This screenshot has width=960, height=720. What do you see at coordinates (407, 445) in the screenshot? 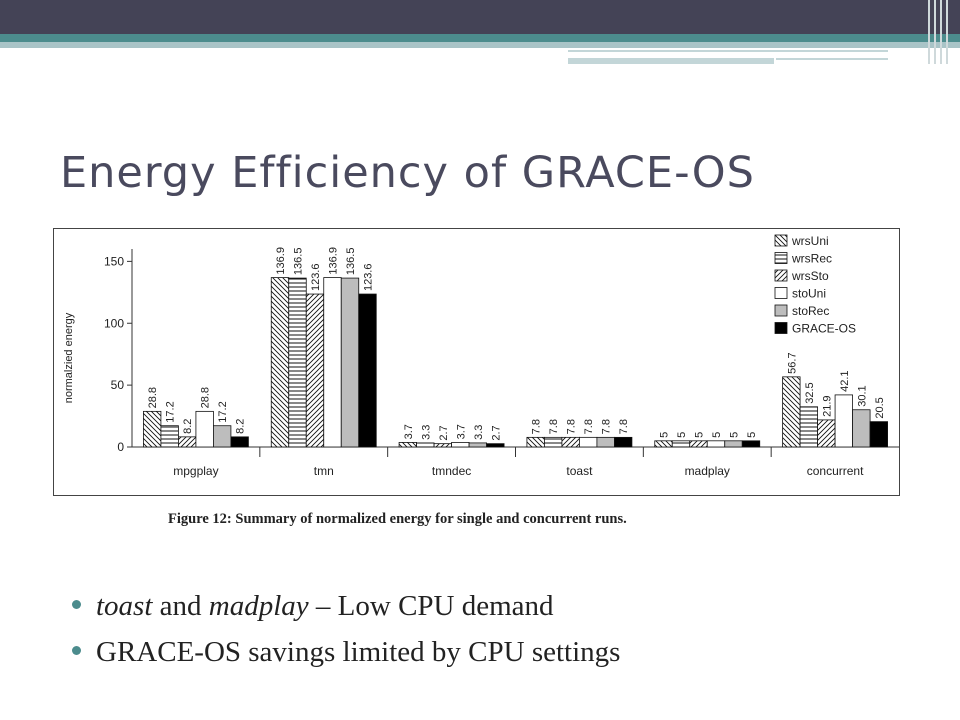
I see `bar-wrsuni-tmndec` at bounding box center [407, 445].